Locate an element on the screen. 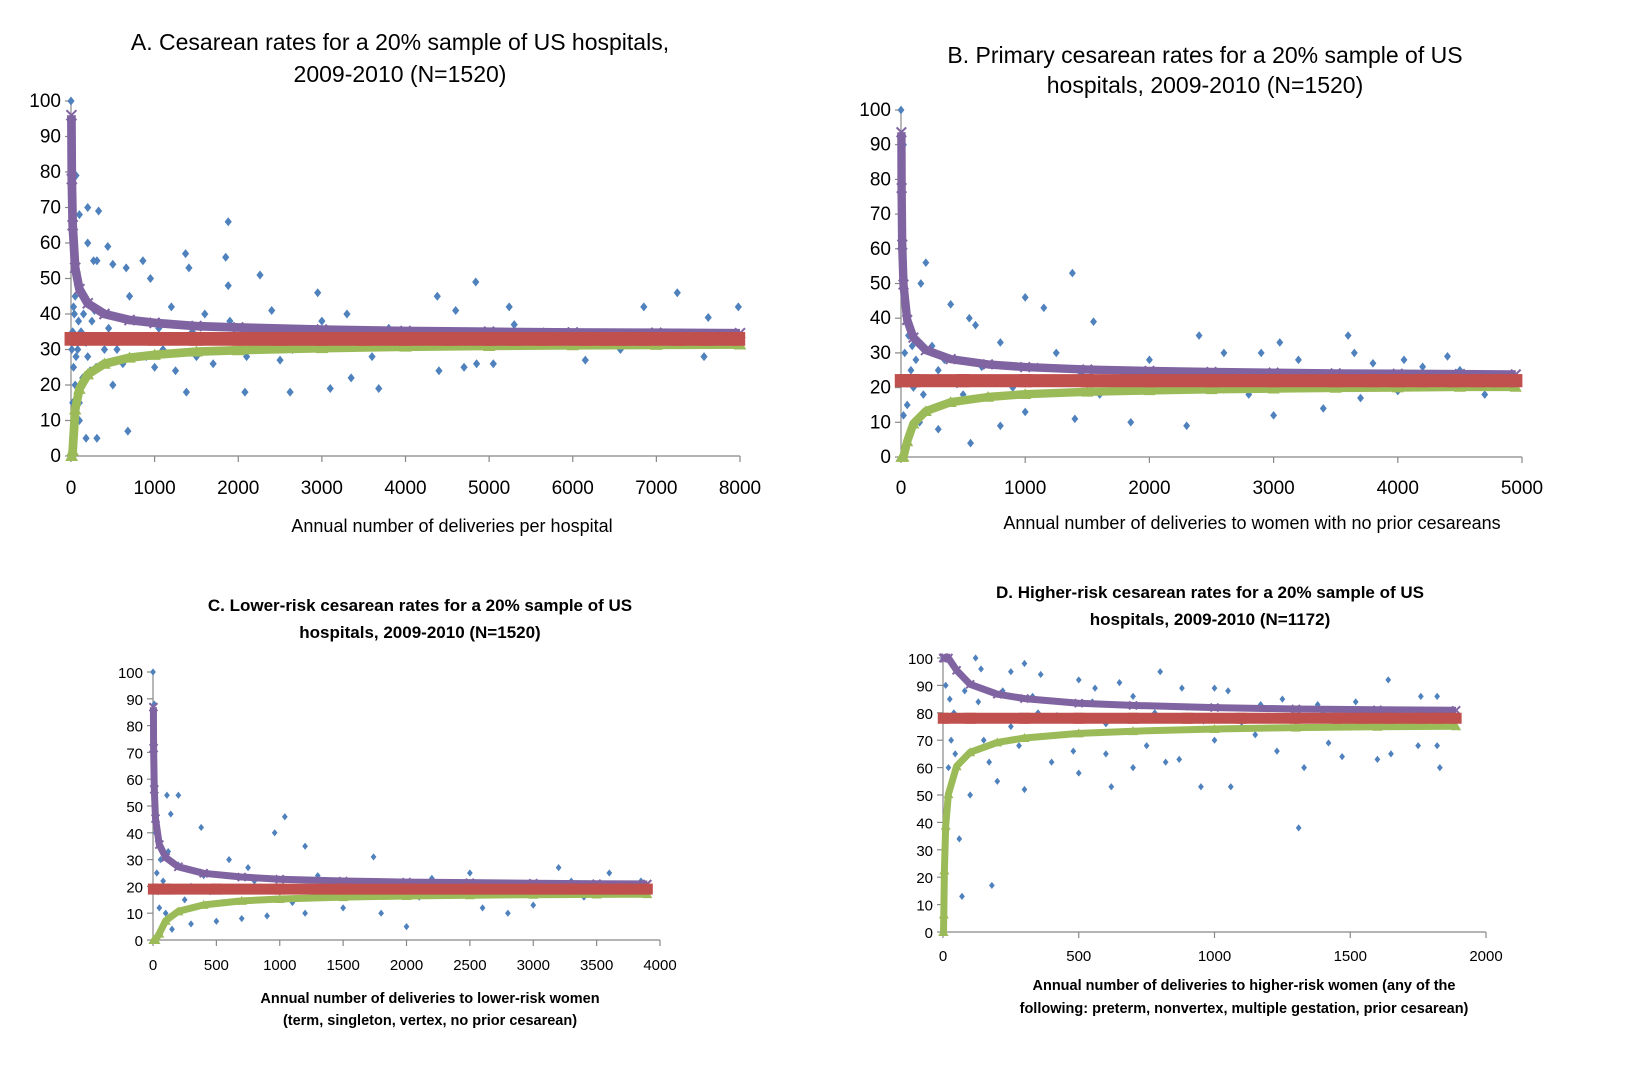 This screenshot has height=1080, width=1636. x-tick-label: 0 is located at coordinates (901, 488).